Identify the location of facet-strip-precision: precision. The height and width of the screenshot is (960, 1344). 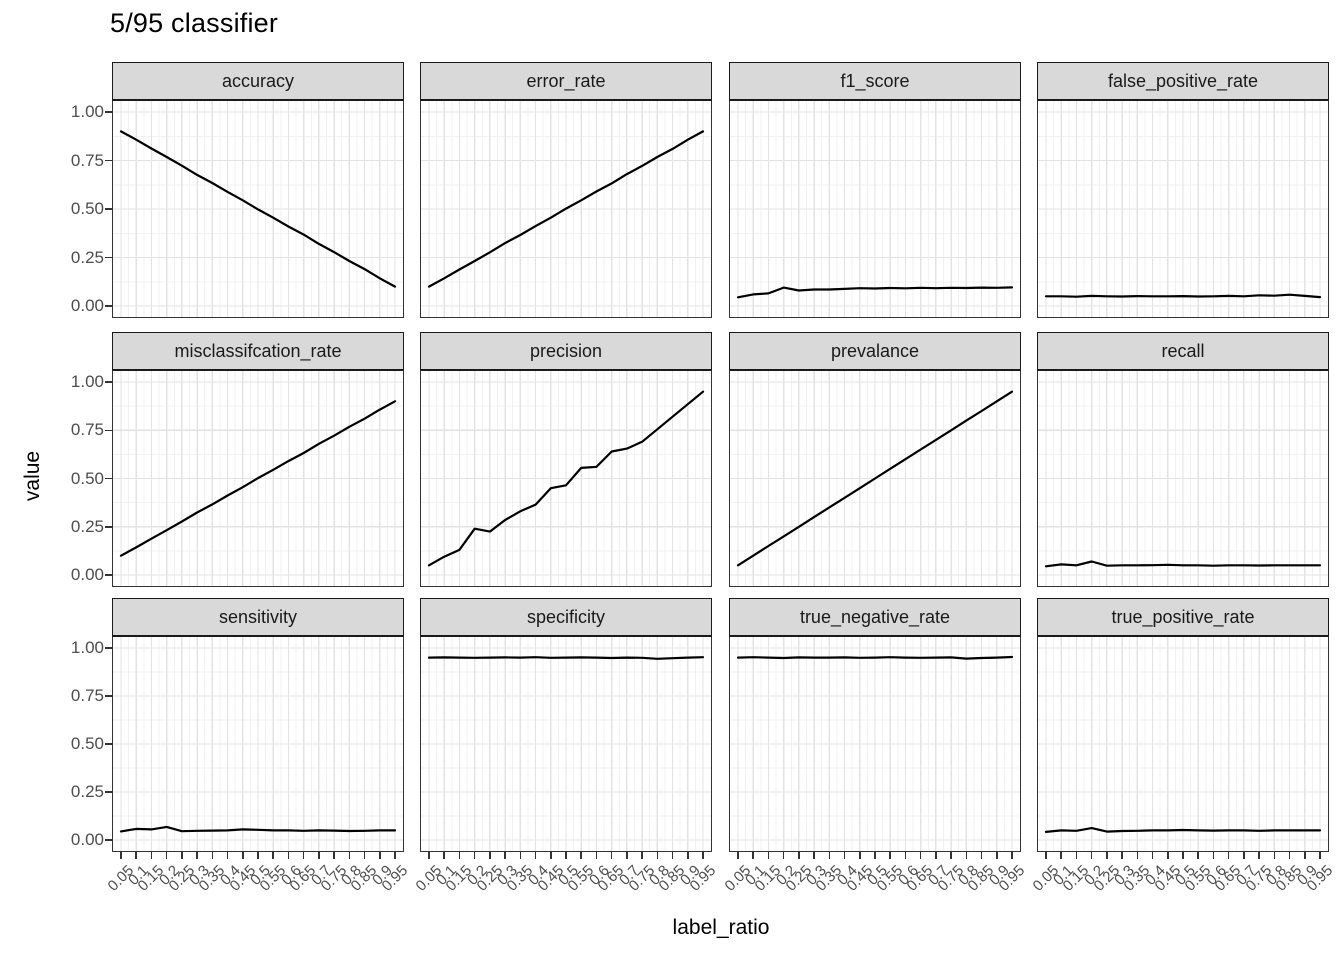
(566, 351).